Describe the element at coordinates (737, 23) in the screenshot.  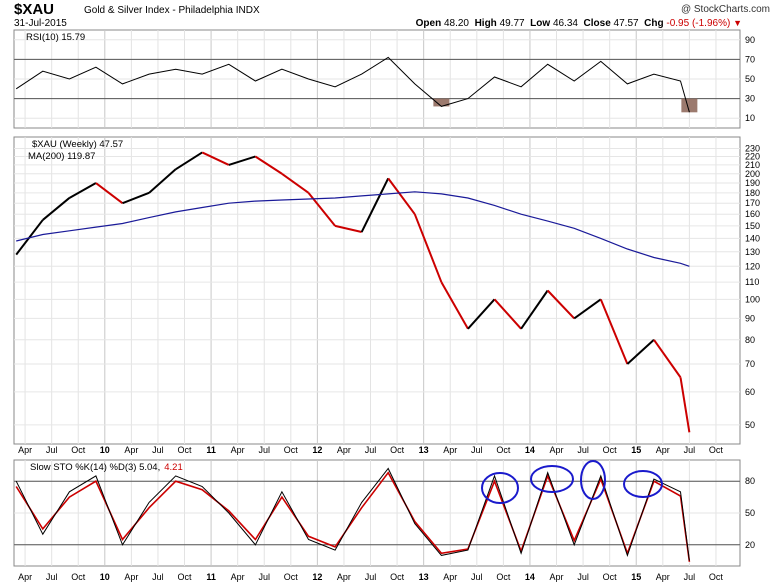
I see `down-triangle-icon: ▼` at that location.